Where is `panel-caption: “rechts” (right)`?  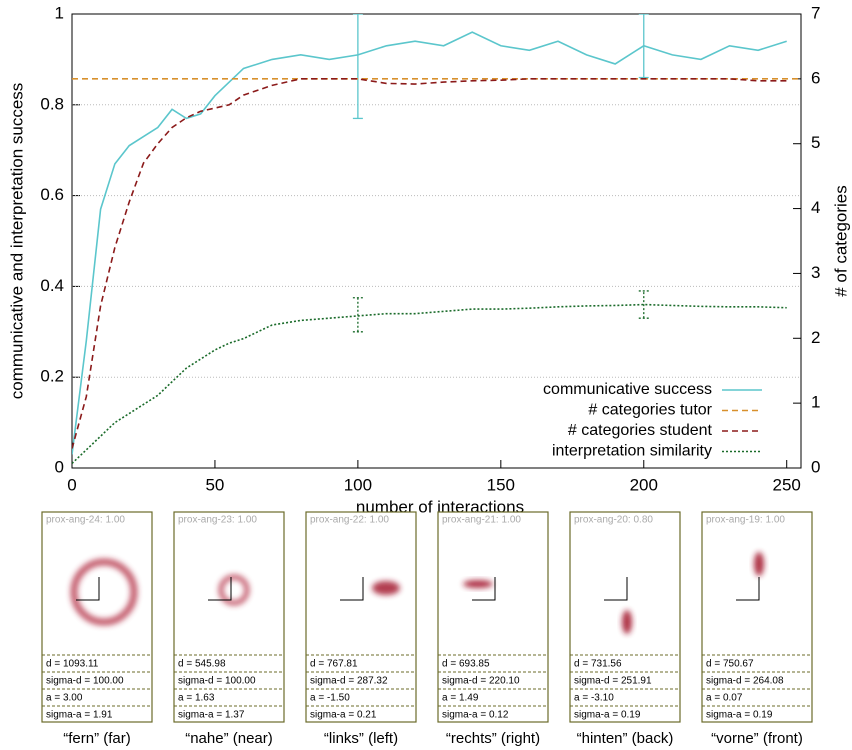
panel-caption: “rechts” (right) is located at coordinates (493, 738).